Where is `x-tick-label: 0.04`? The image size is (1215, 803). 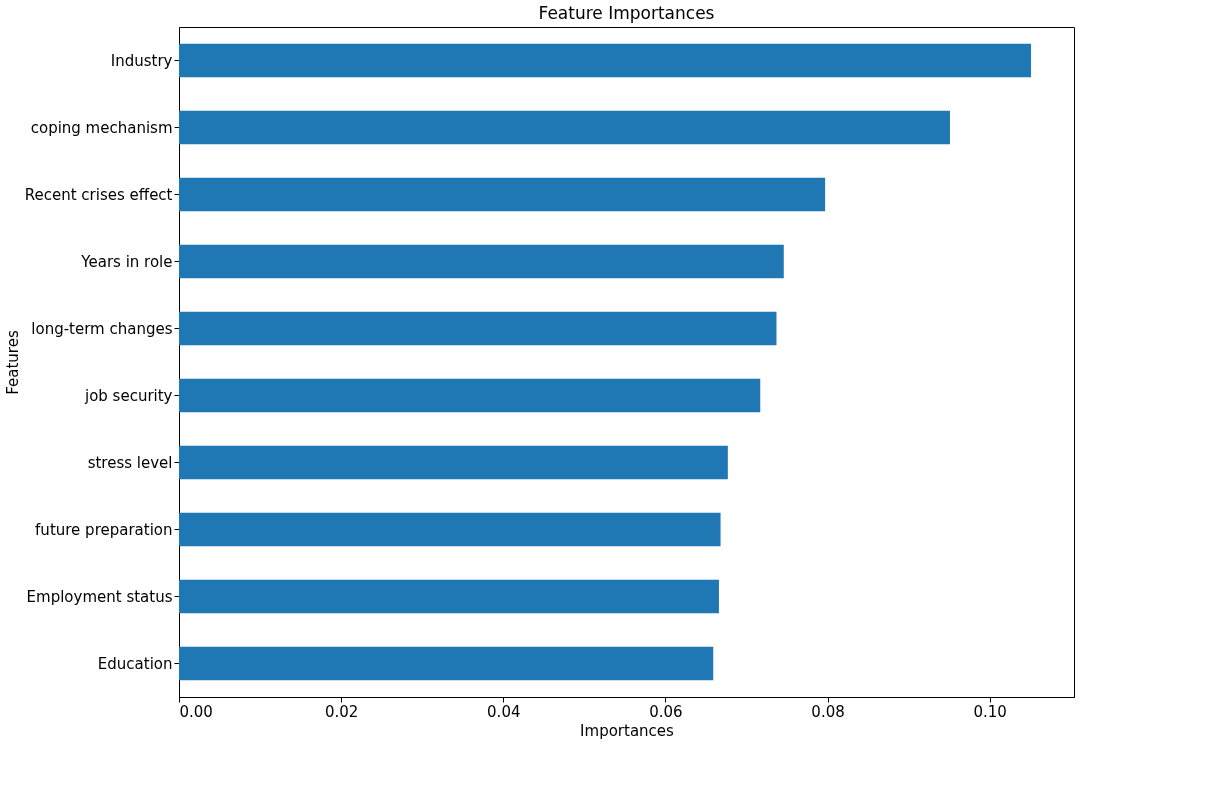 x-tick-label: 0.04 is located at coordinates (504, 711).